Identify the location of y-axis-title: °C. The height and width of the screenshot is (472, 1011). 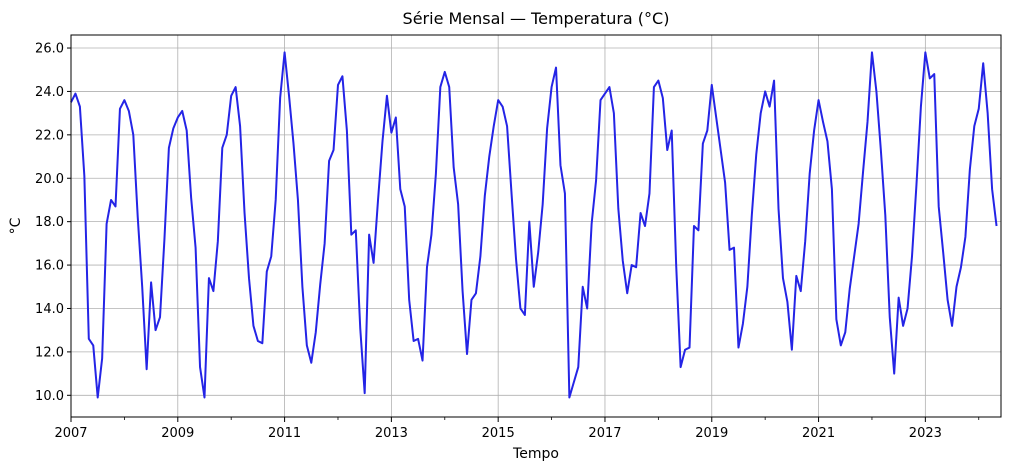
(16, 225).